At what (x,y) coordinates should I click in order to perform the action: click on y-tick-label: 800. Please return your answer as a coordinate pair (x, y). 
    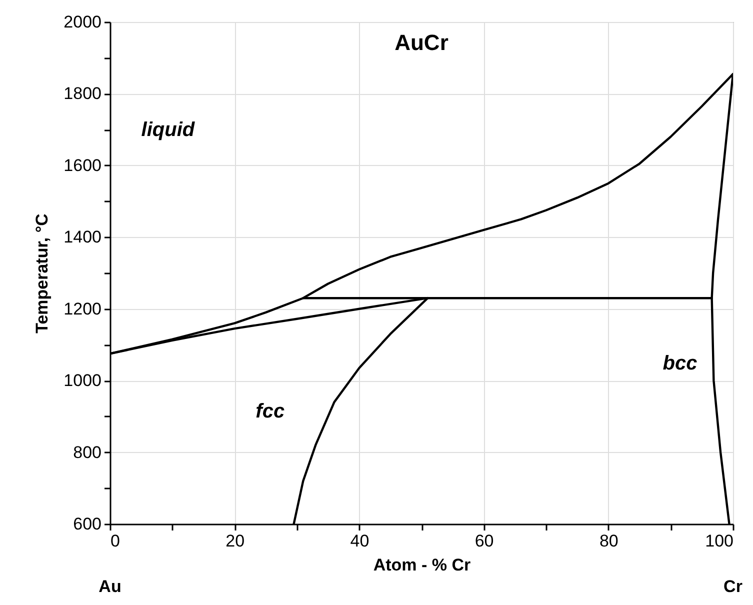
    Looking at the image, I should click on (87, 452).